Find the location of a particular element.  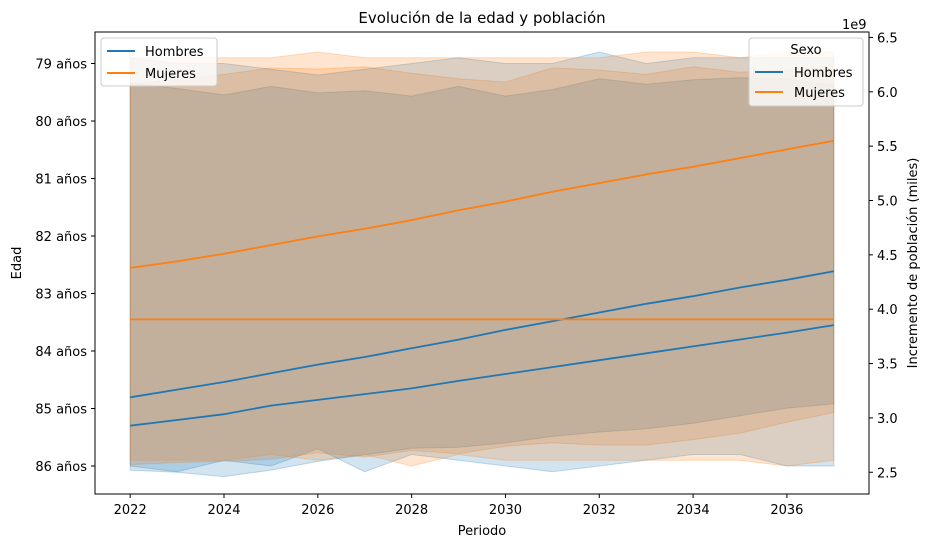

chart-title: Evolución de la edad y población is located at coordinates (481, 18).